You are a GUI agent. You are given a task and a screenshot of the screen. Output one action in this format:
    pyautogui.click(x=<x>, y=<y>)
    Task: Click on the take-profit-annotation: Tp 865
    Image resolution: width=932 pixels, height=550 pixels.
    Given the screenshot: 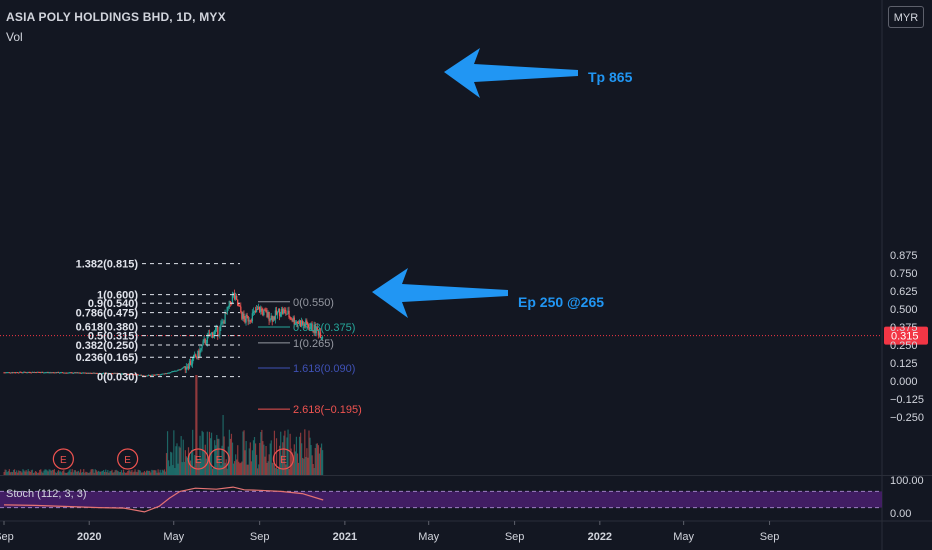 What is the action you would take?
    pyautogui.click(x=610, y=77)
    